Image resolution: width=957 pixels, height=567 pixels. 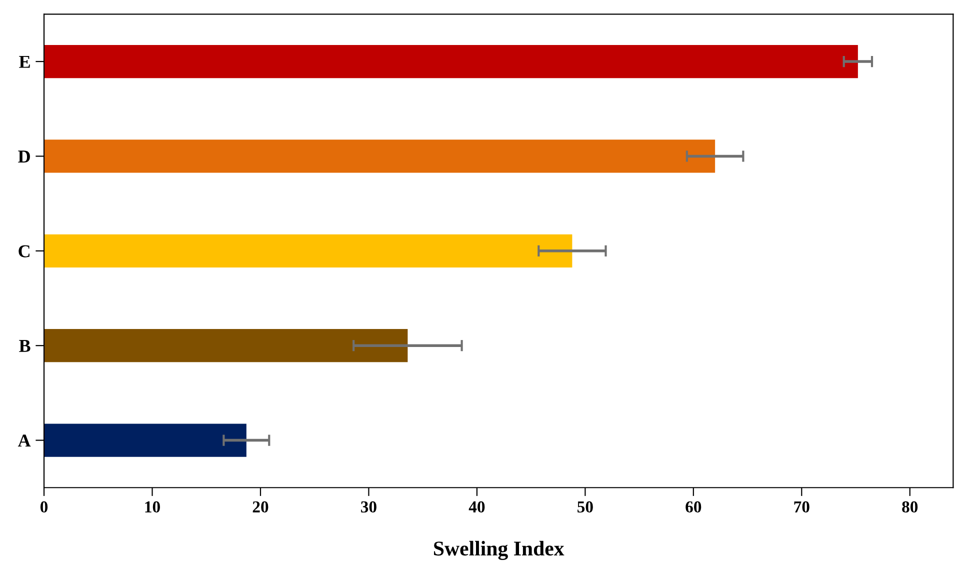 What do you see at coordinates (476, 507) in the screenshot?
I see `x-tick-label: 40` at bounding box center [476, 507].